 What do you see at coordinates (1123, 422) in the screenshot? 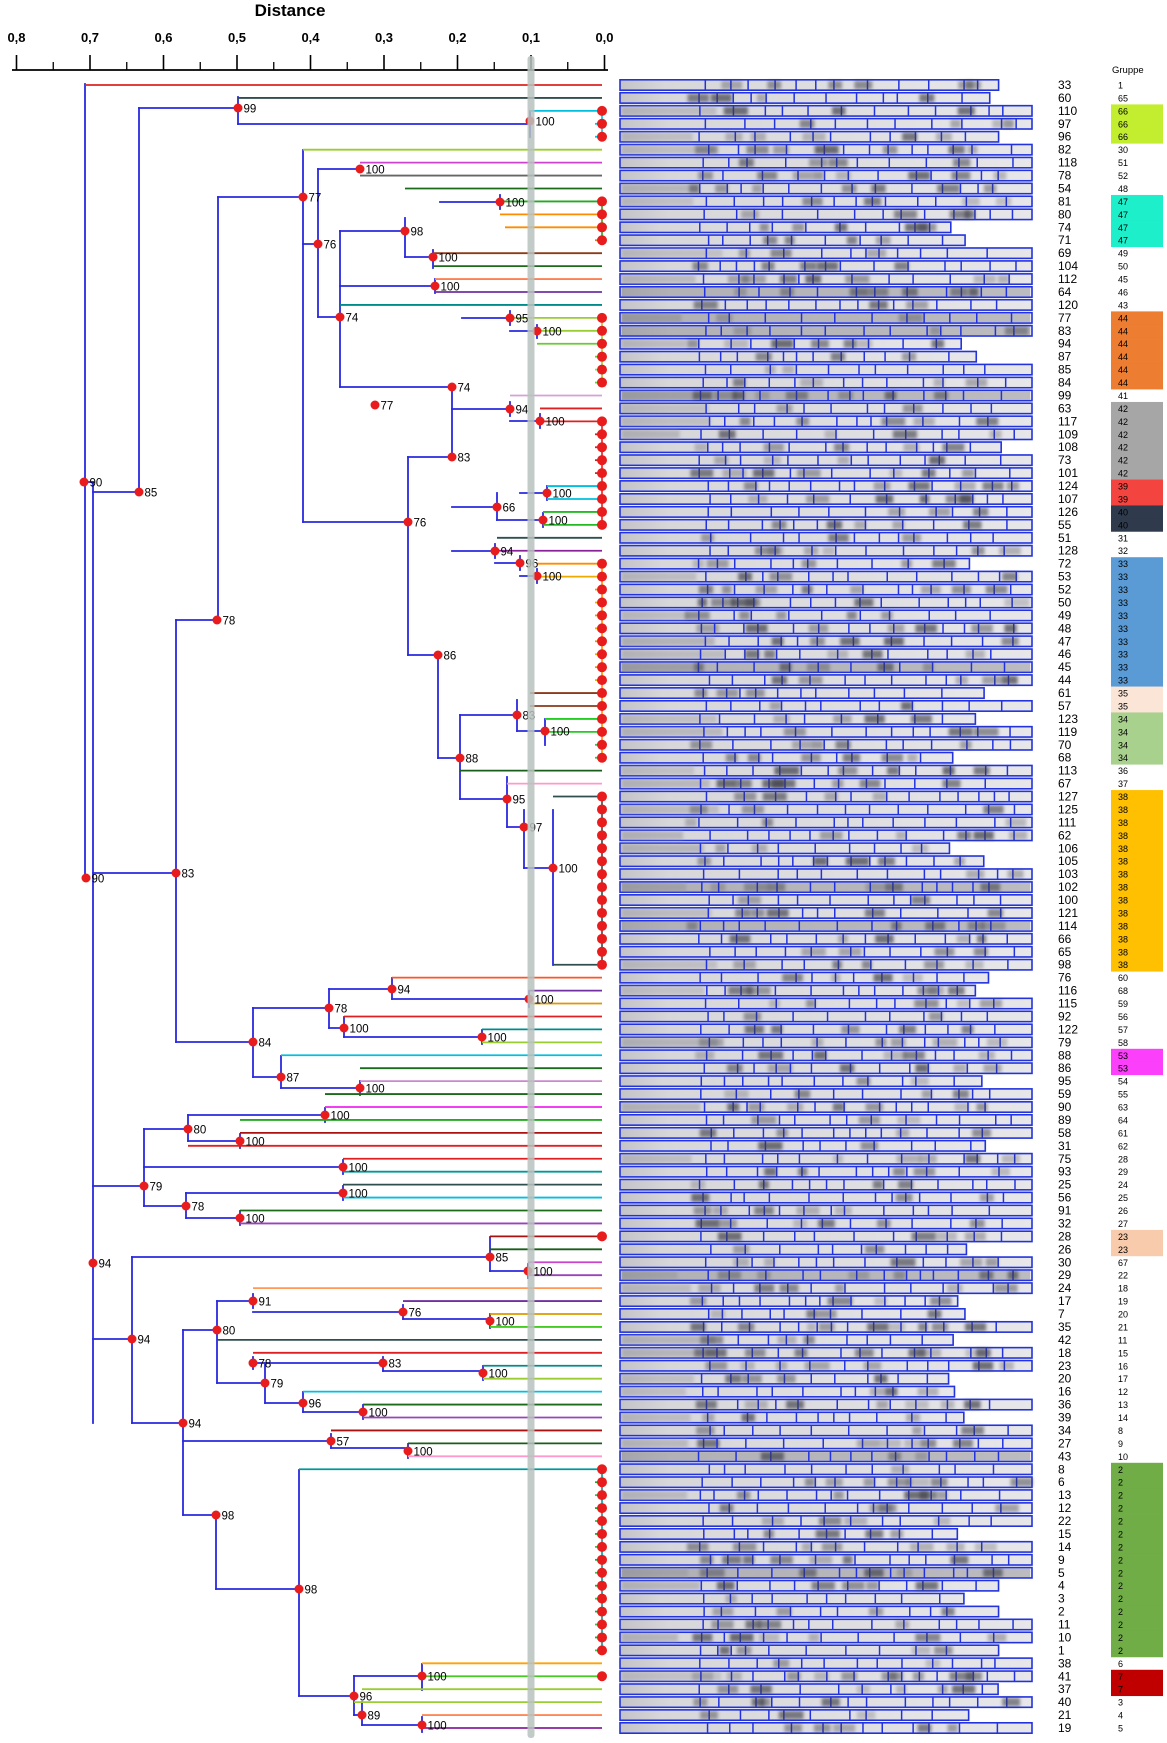
I see `group-number: 42` at bounding box center [1123, 422].